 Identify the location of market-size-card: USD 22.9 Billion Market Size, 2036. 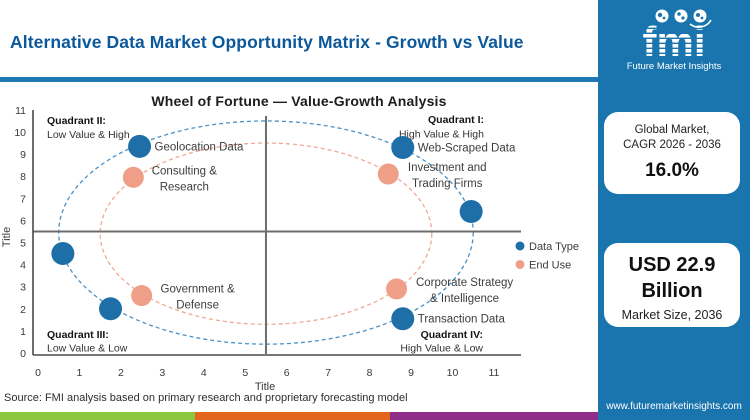
(672, 285).